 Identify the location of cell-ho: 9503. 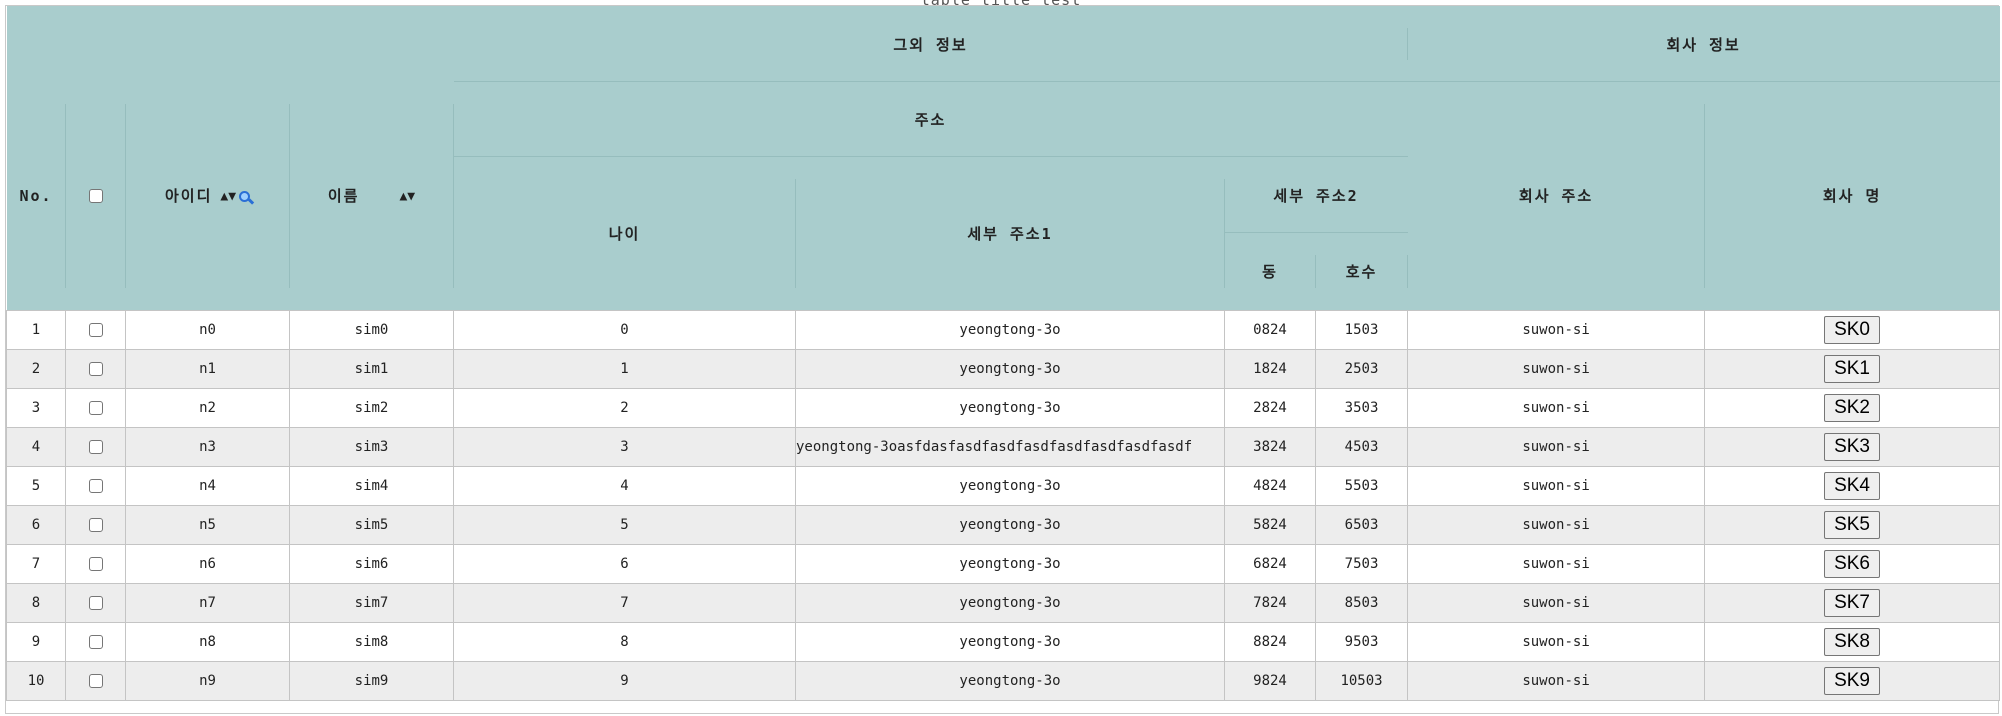
(1361, 641).